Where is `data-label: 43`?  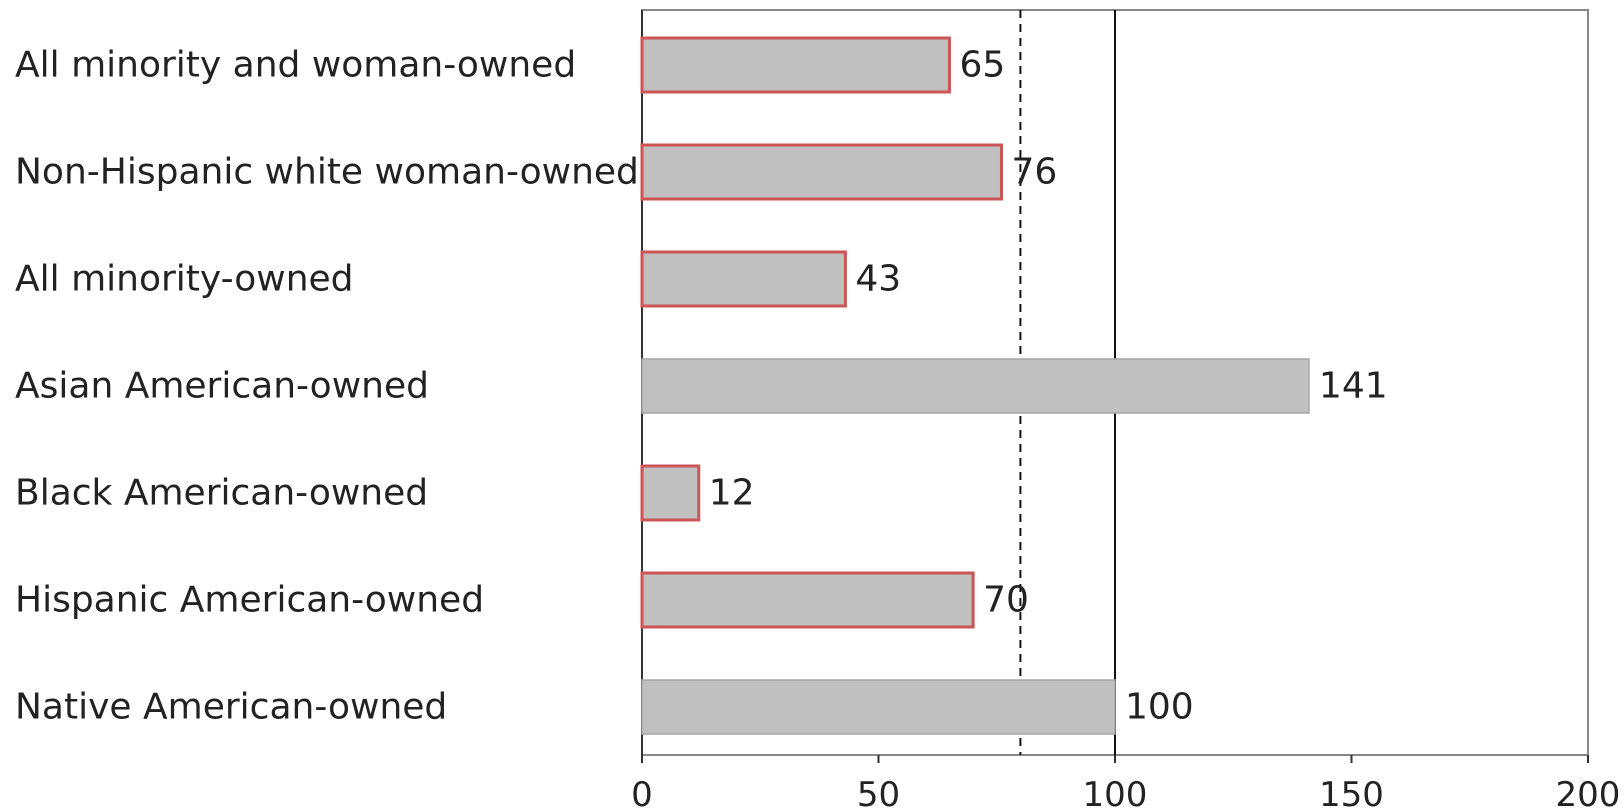 data-label: 43 is located at coordinates (878, 279).